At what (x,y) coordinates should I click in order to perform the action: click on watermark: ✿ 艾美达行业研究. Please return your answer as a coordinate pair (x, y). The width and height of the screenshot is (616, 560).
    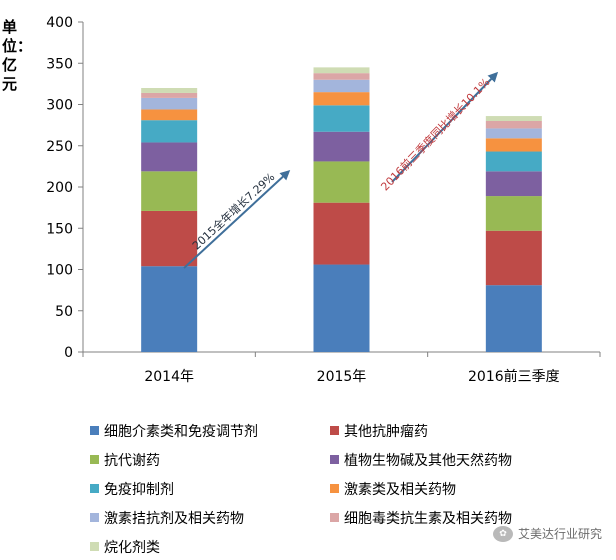
    Looking at the image, I should click on (547, 533).